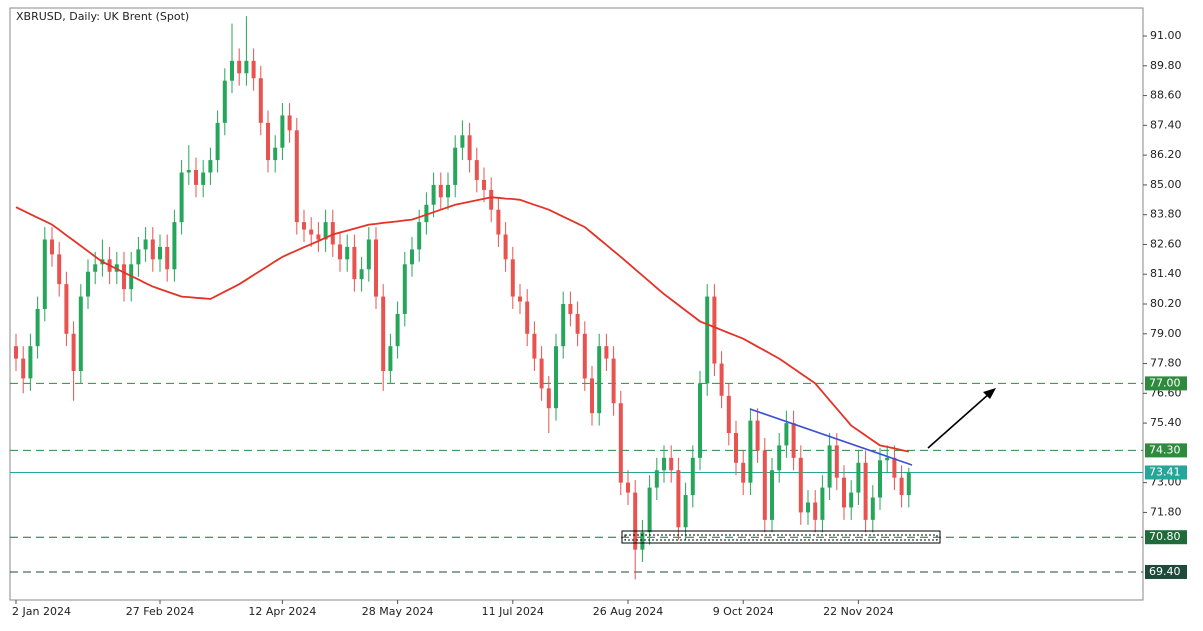 This screenshot has width=1203, height=631. What do you see at coordinates (513, 611) in the screenshot?
I see `x-tick-label: 11 Jul 2024` at bounding box center [513, 611].